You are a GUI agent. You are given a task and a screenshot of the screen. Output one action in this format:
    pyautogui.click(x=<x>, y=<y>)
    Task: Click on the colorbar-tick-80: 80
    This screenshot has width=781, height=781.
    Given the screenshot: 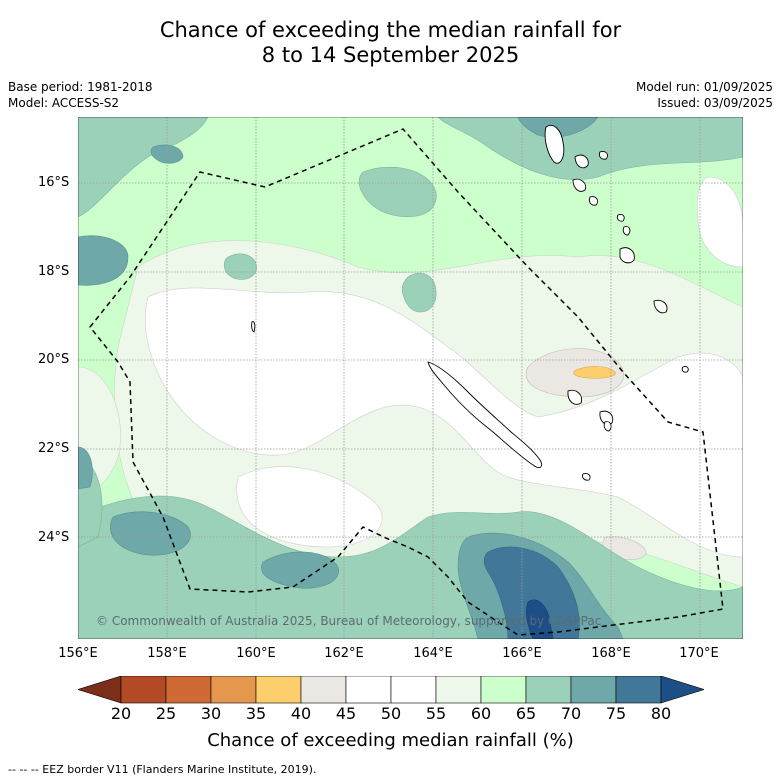 What is the action you would take?
    pyautogui.click(x=661, y=713)
    